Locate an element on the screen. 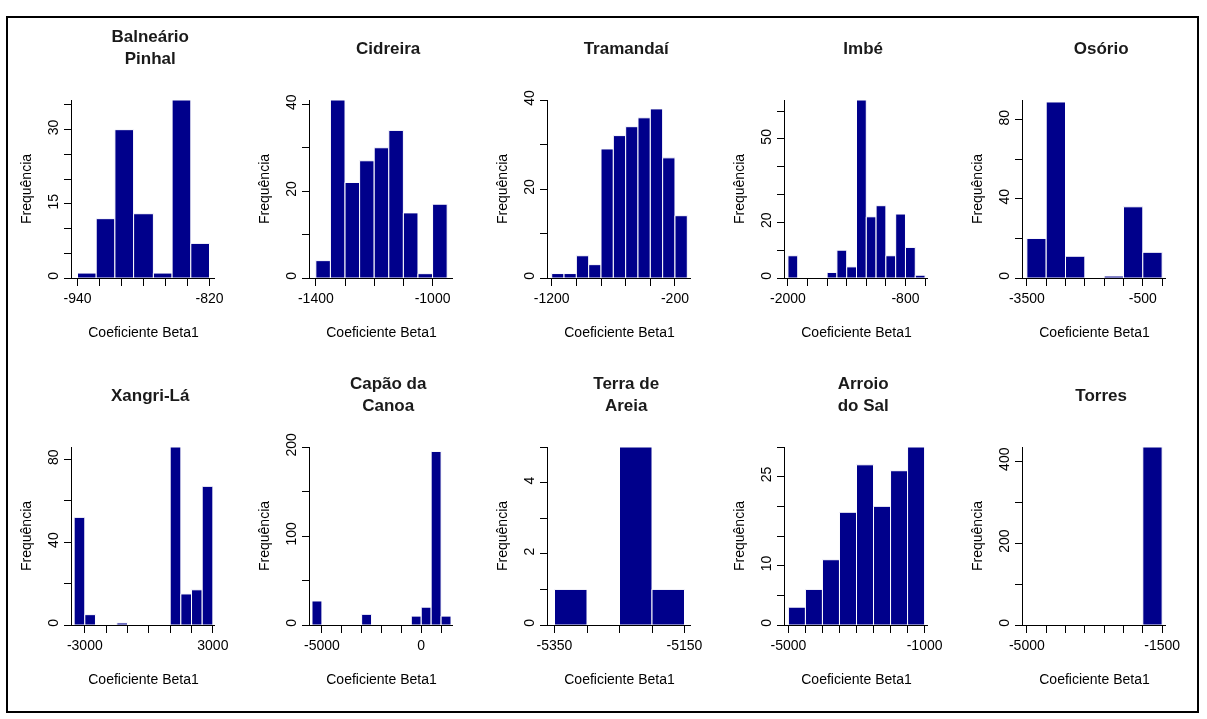 This screenshot has width=1207, height=719. chart-title: Osório is located at coordinates (1101, 49).